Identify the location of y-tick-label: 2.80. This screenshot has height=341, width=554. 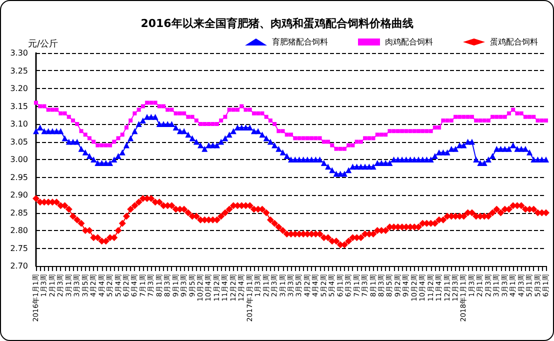
(19, 230).